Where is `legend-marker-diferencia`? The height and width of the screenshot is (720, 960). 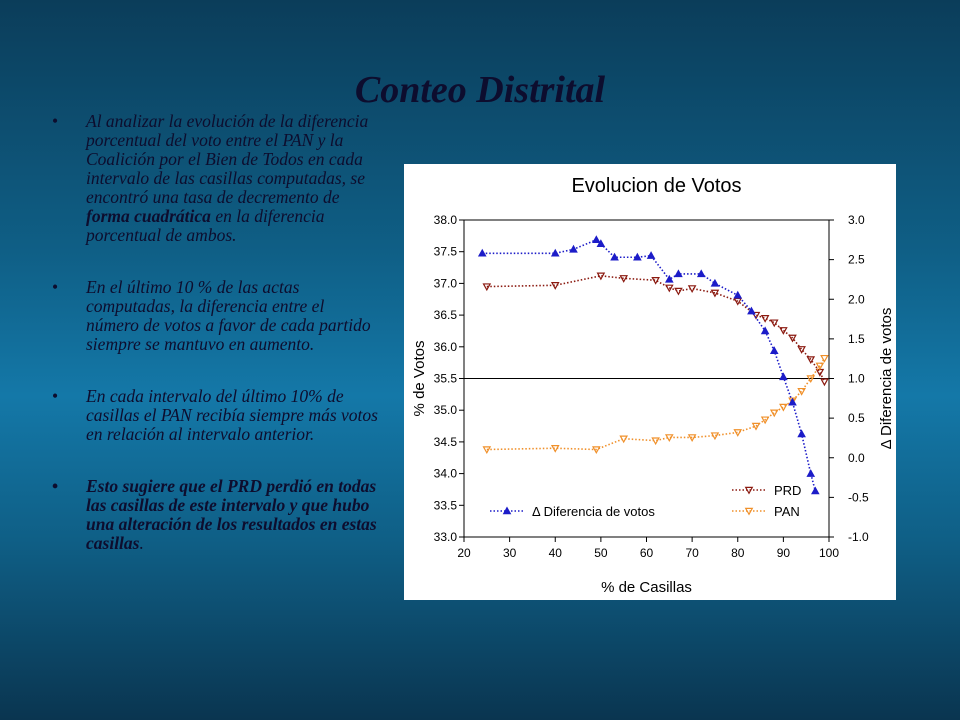
legend-marker-diferencia is located at coordinates (507, 510).